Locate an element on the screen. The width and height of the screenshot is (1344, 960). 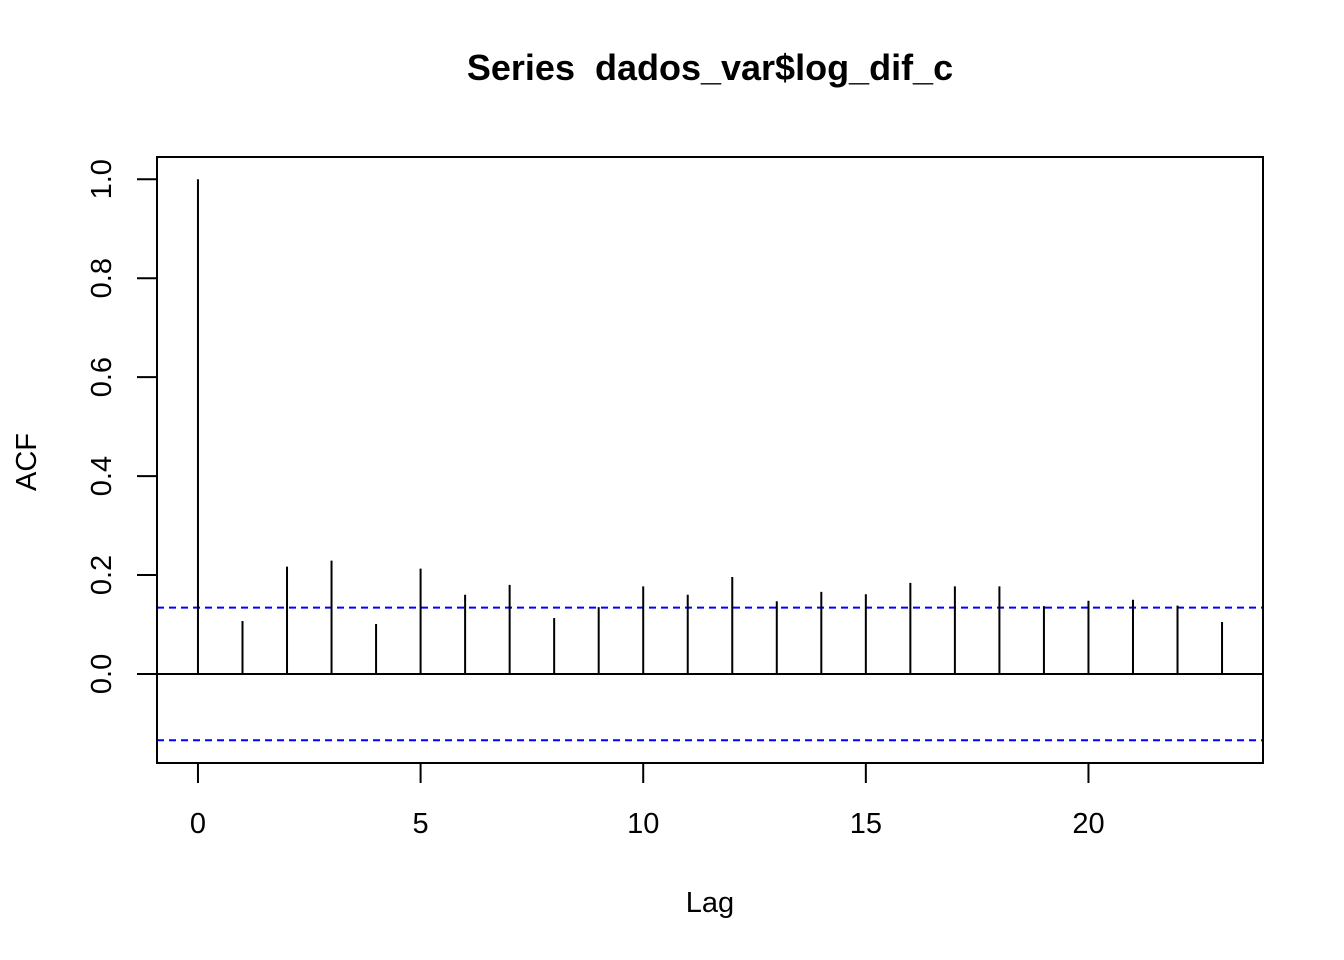
y-tick-label-0.6: 0.6 is located at coordinates (102, 377).